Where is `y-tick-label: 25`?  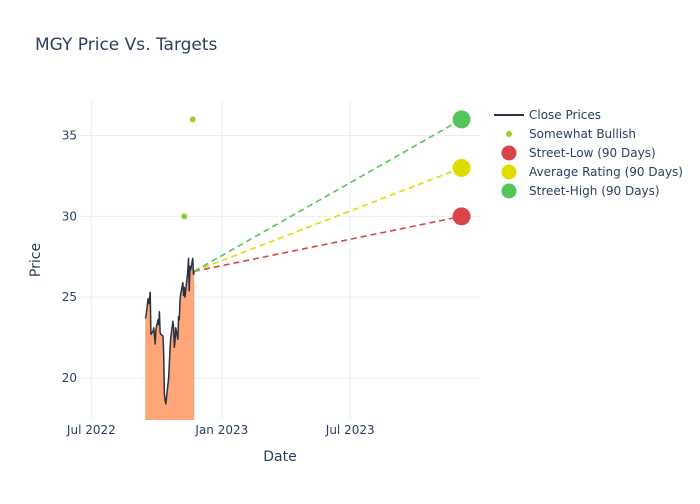 y-tick-label: 25 is located at coordinates (69, 297).